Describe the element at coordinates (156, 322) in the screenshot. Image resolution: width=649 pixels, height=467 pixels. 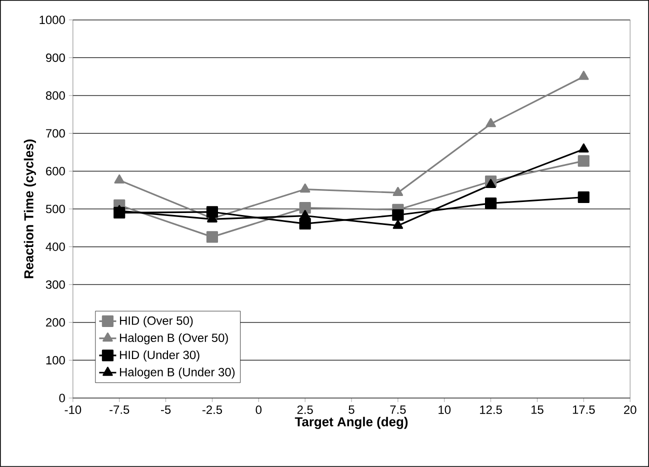
I see `legend-label: HID (Over 50)` at that location.